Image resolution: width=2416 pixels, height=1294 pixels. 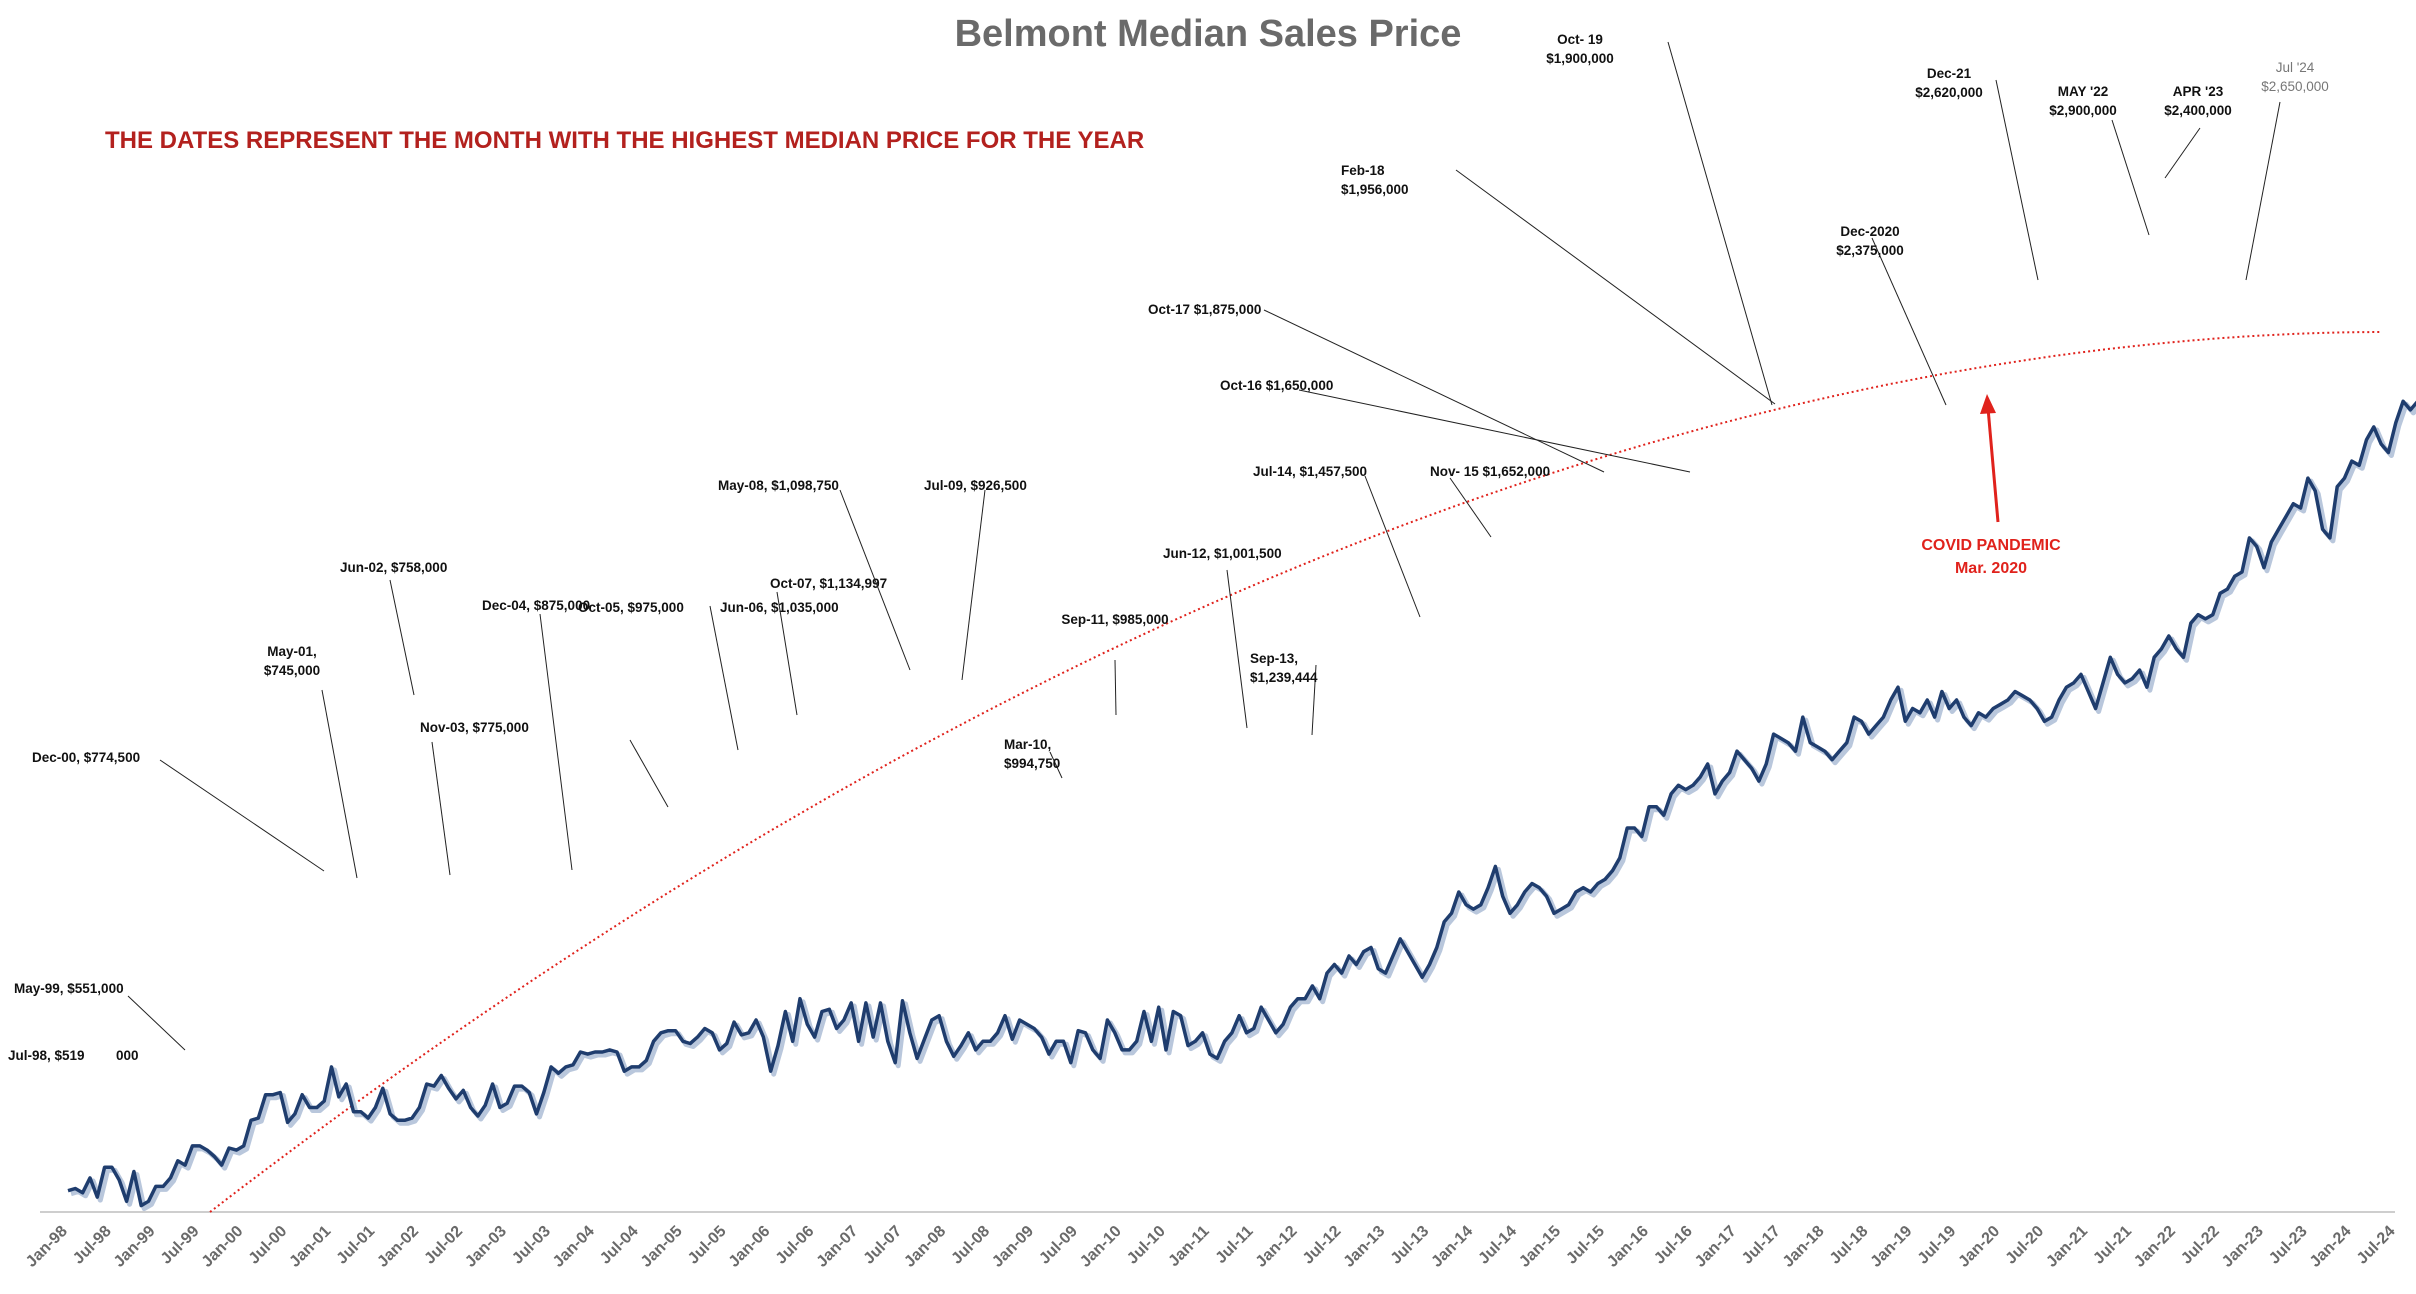 I want to click on annotation-label: Sep-11, $985,000, so click(x=1114, y=619).